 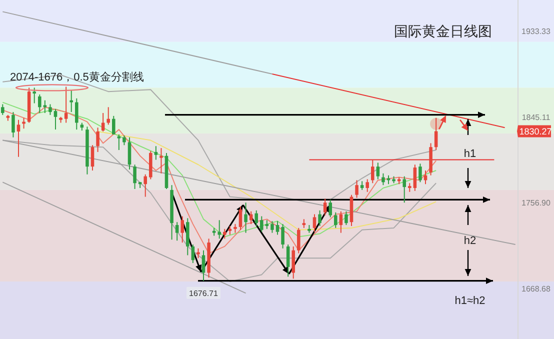 I want to click on y-tick-label: 1845.11, so click(x=536, y=117).